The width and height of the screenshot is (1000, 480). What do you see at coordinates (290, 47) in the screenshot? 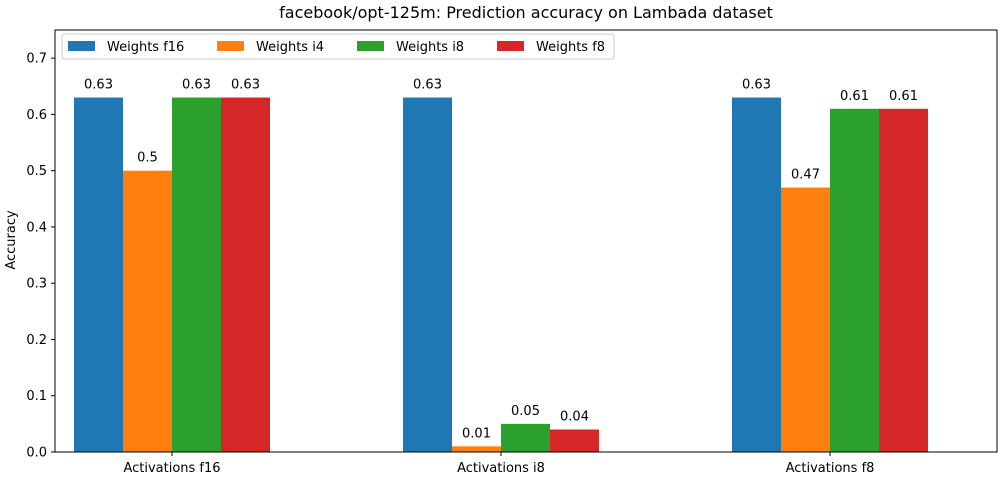
I see `legend-label: Weights i4` at bounding box center [290, 47].